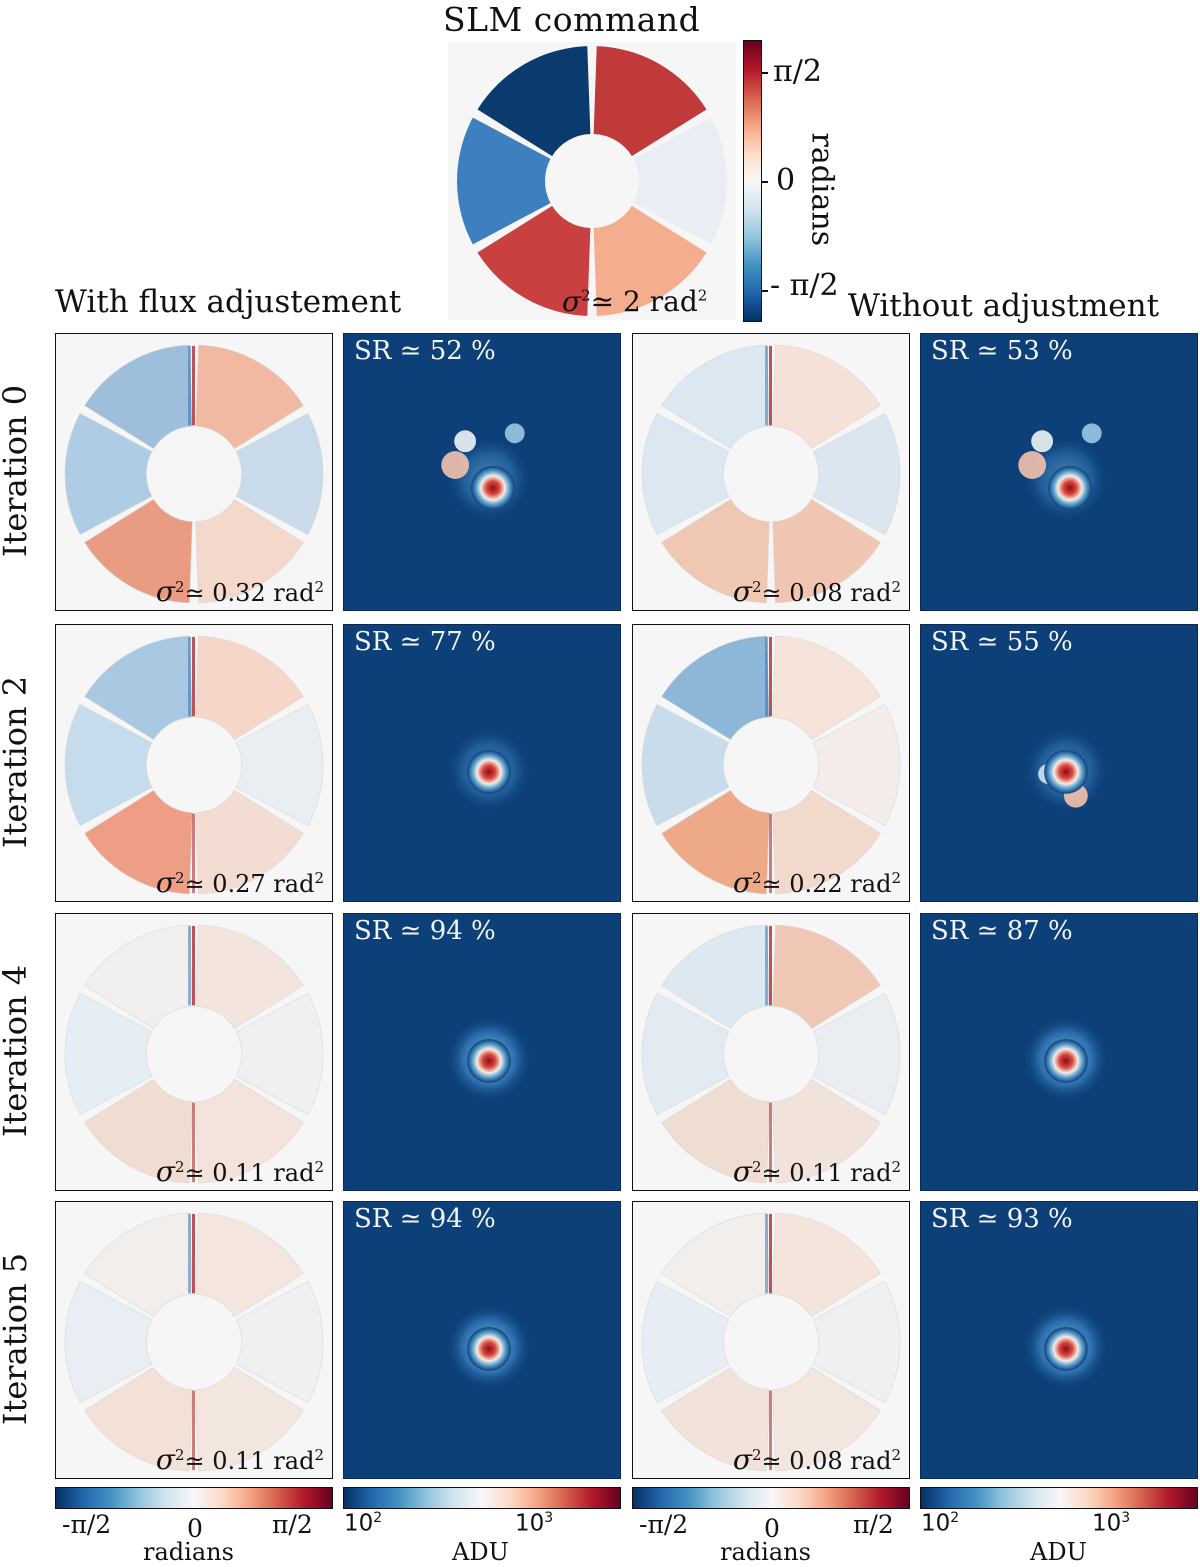 The image size is (1200, 1567). What do you see at coordinates (664, 1524) in the screenshot?
I see `phase-right-tick-neg: -π/2` at bounding box center [664, 1524].